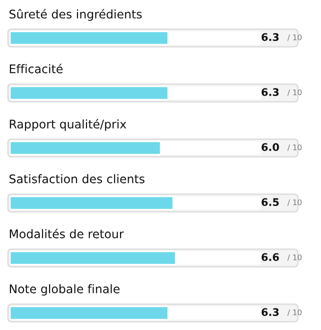 This screenshot has width=321, height=330. What do you see at coordinates (270, 257) in the screenshot?
I see `data-label: 6.6` at bounding box center [270, 257].